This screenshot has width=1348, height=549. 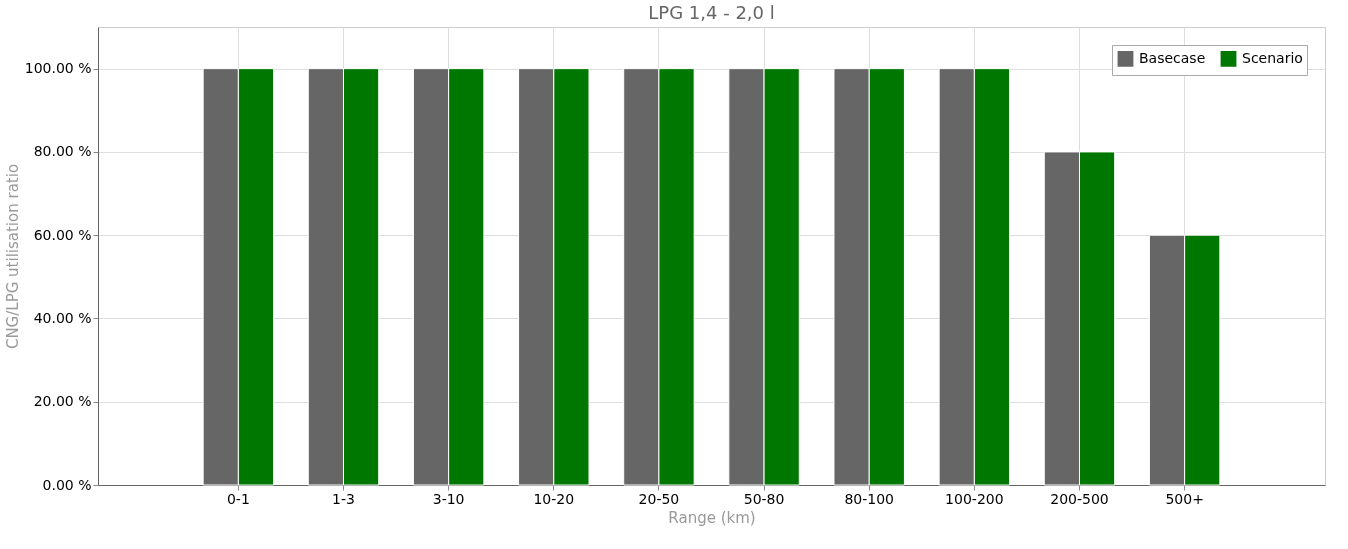 I want to click on y-tick-label: 20.00 %, so click(x=62, y=401).